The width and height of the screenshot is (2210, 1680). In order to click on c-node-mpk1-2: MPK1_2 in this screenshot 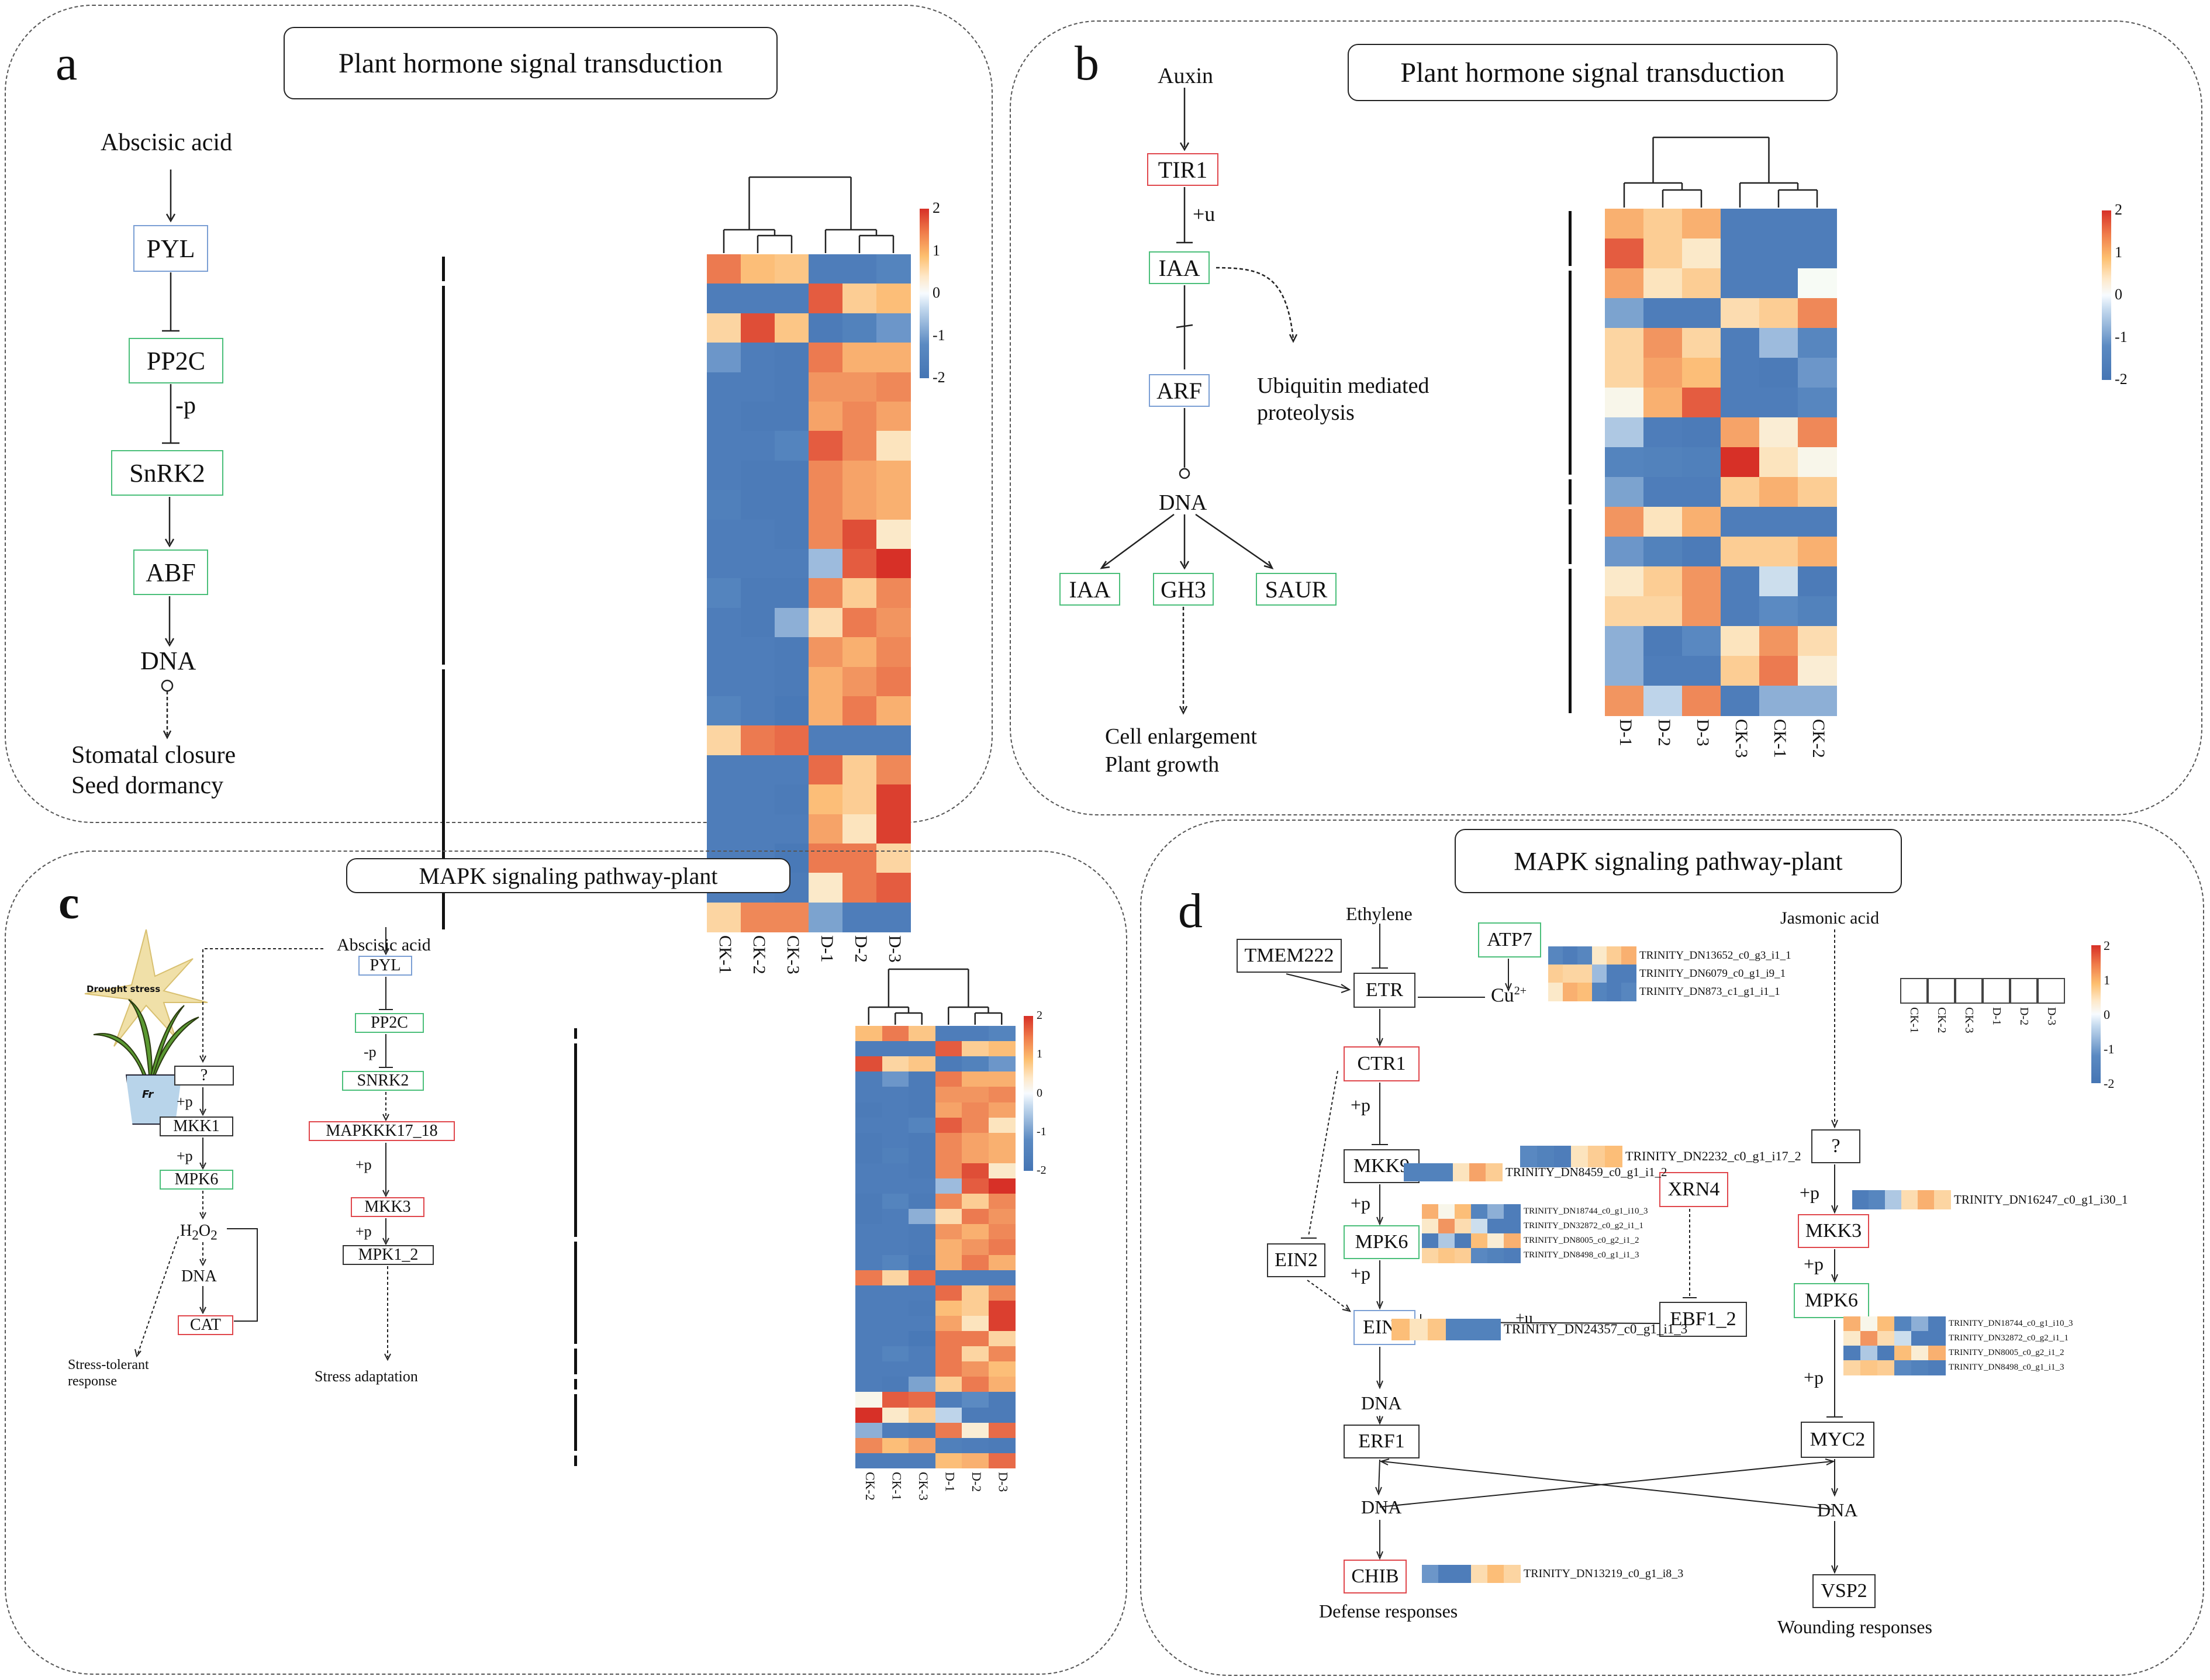, I will do `click(388, 1255)`.